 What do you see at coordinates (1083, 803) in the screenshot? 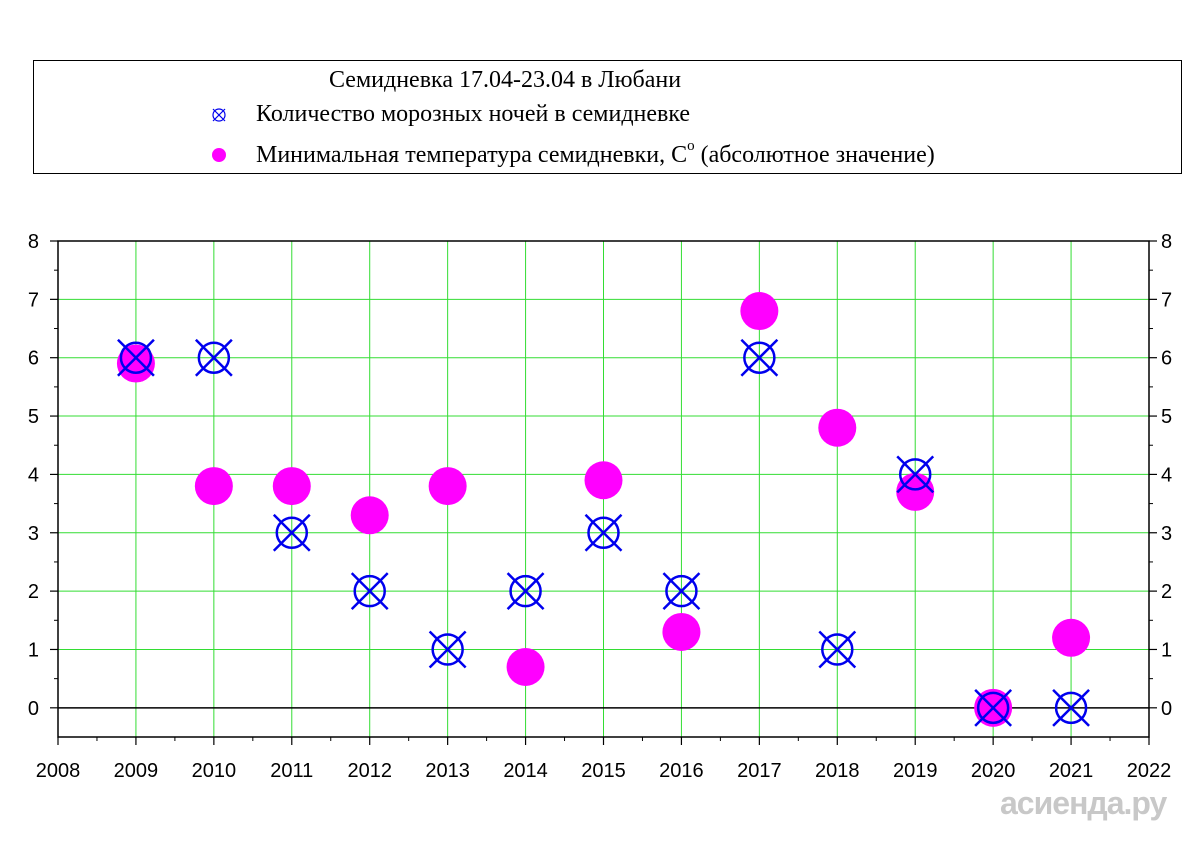
I see `watermark-logo: асиенда.ру` at bounding box center [1083, 803].